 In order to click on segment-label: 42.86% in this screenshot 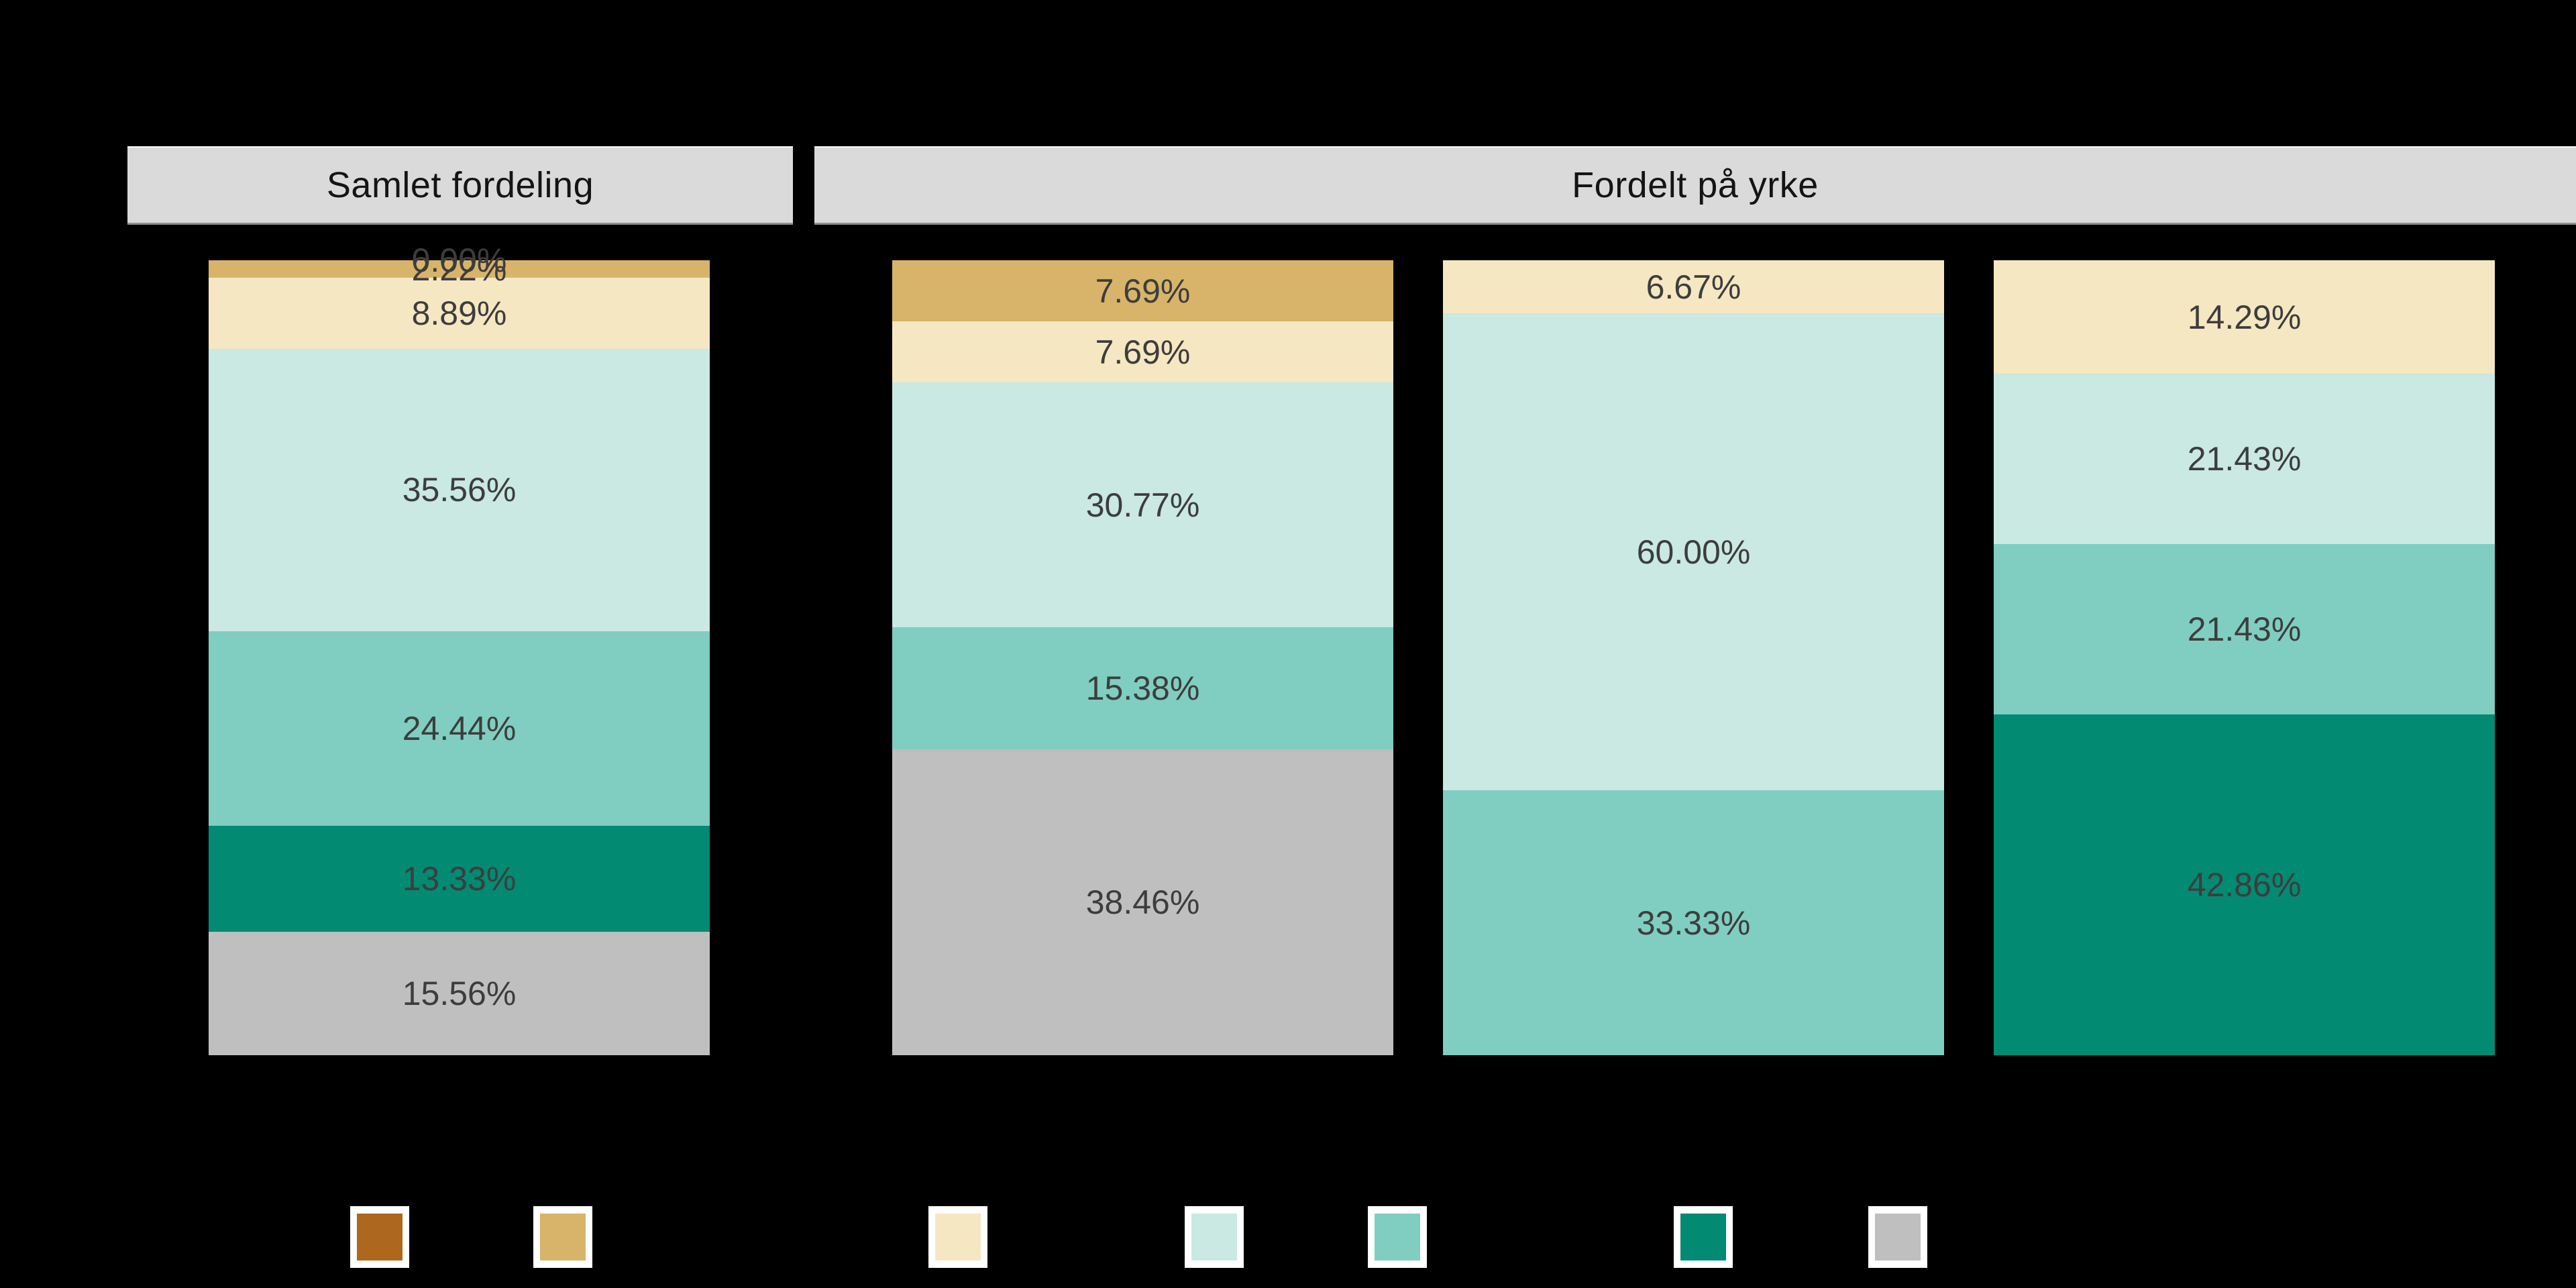, I will do `click(2244, 885)`.